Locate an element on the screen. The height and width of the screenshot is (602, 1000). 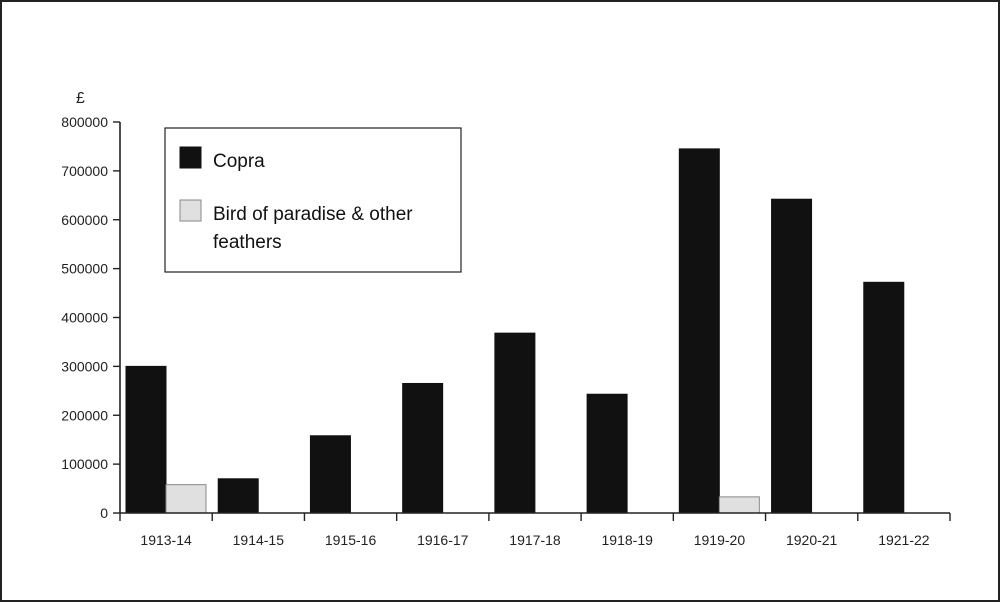
x-tick-label: 1921-22 is located at coordinates (904, 540).